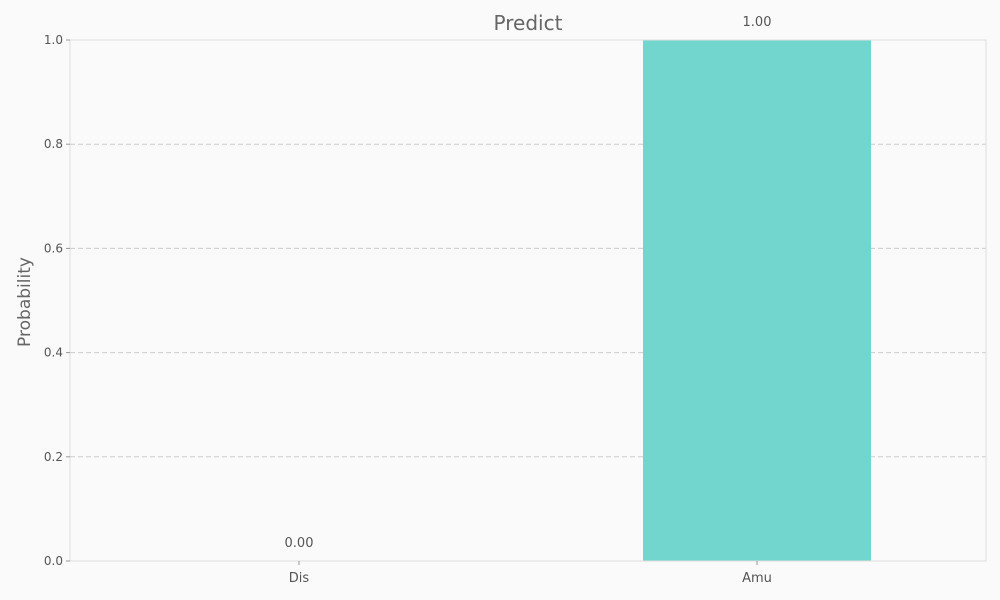  What do you see at coordinates (757, 22) in the screenshot?
I see `bar-value-label: 1.00` at bounding box center [757, 22].